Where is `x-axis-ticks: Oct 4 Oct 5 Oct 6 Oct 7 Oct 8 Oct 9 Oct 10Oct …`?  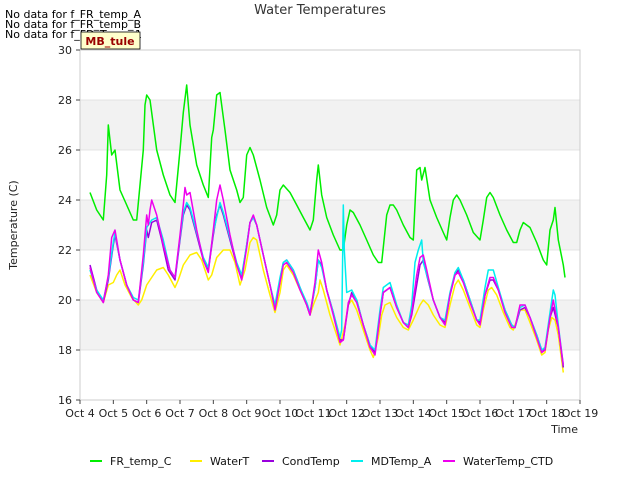 x-axis-ticks: Oct 4 Oct 5 Oct 6 Oct 7 Oct 8 Oct 9 Oct 10Oct … is located at coordinates (331, 410).